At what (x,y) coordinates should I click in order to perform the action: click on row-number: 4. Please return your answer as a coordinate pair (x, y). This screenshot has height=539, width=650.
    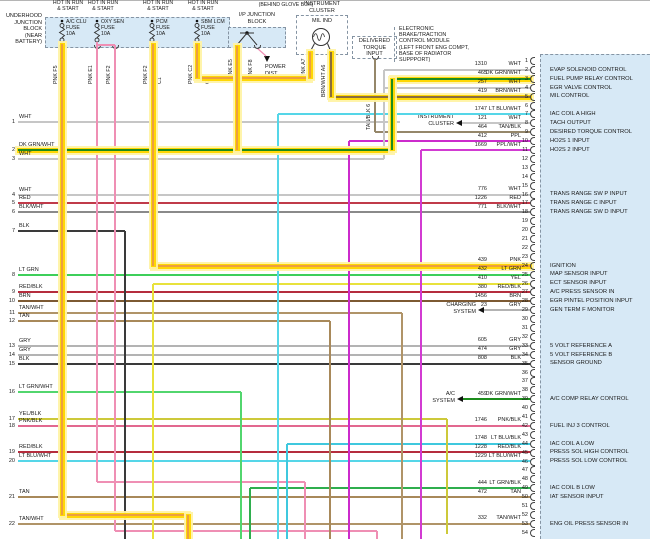
    Looking at the image, I should click on (13, 195).